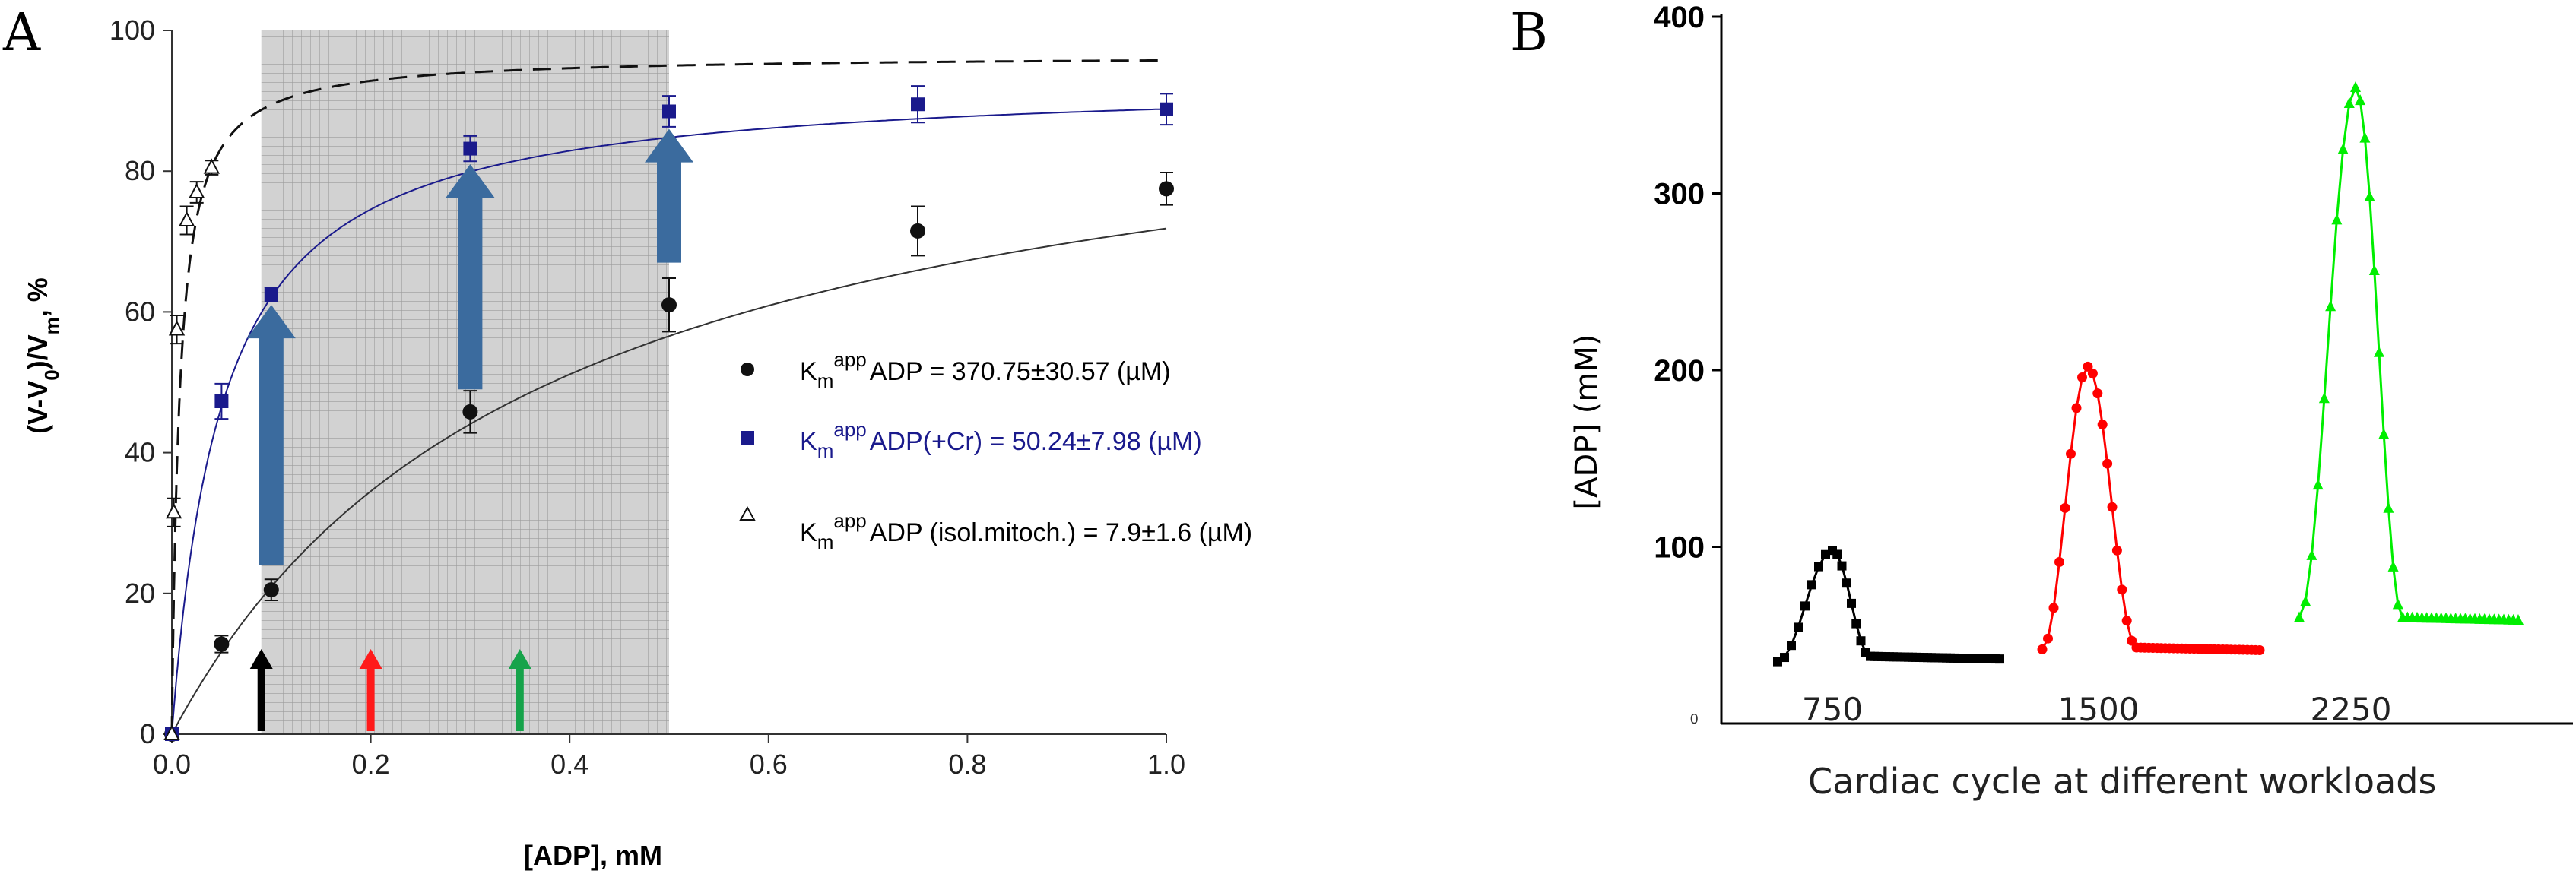  What do you see at coordinates (1587, 422) in the screenshot?
I see `panel-b-y-axis-title: [ADP] (mM)` at bounding box center [1587, 422].